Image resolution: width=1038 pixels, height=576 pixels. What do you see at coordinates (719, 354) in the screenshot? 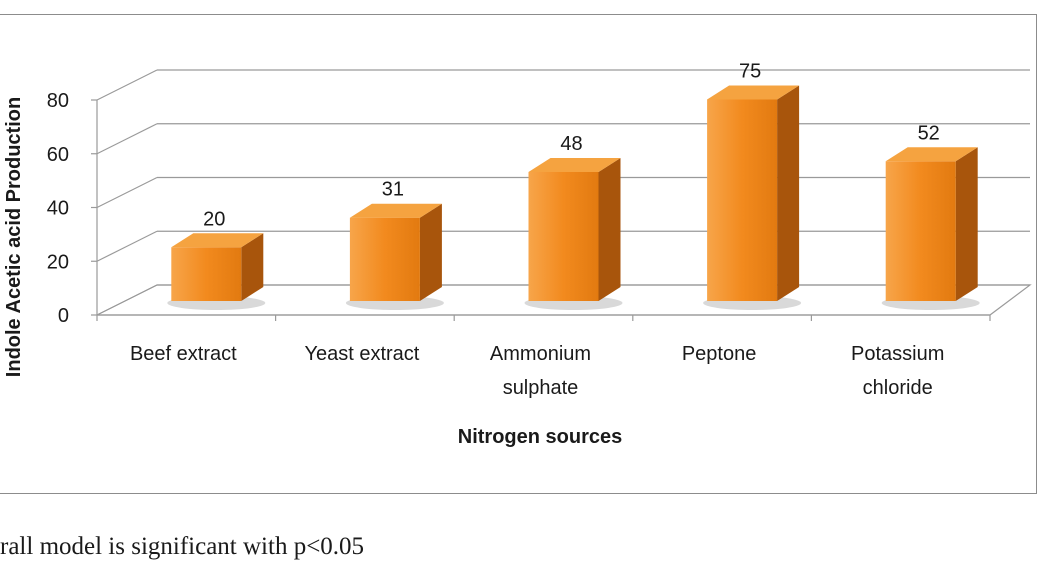
I see `category-label: Peptone` at bounding box center [719, 354].